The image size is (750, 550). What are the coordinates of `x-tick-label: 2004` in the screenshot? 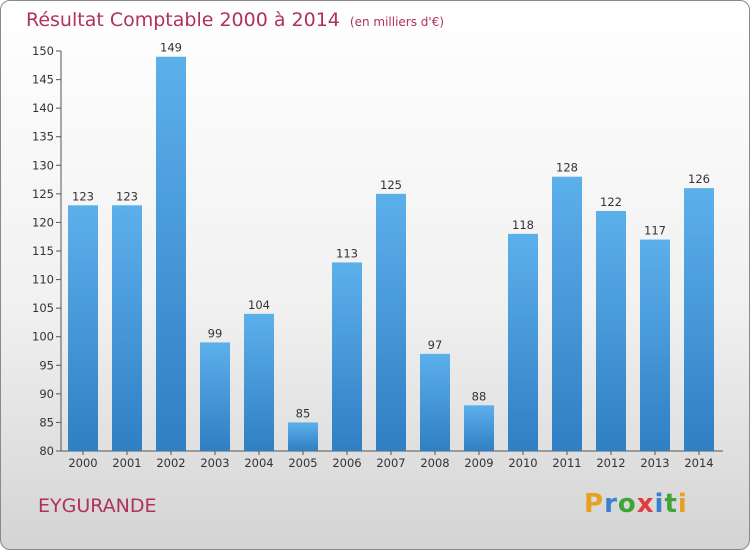 It's located at (258, 463).